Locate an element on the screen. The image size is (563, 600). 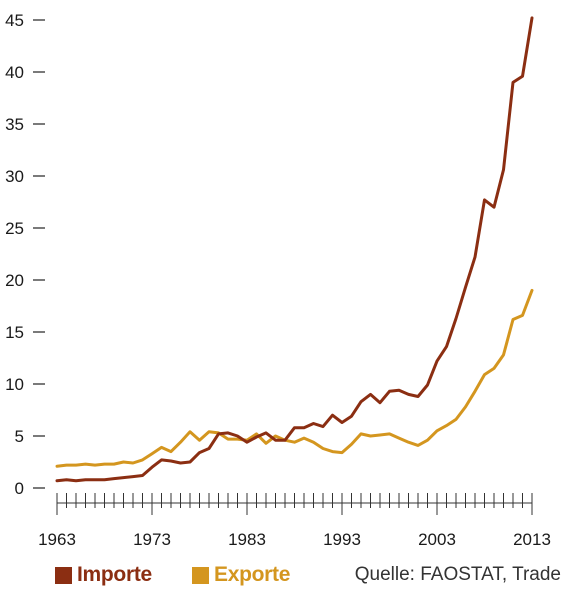
y-tick-label: 10 is located at coordinates (14, 384).